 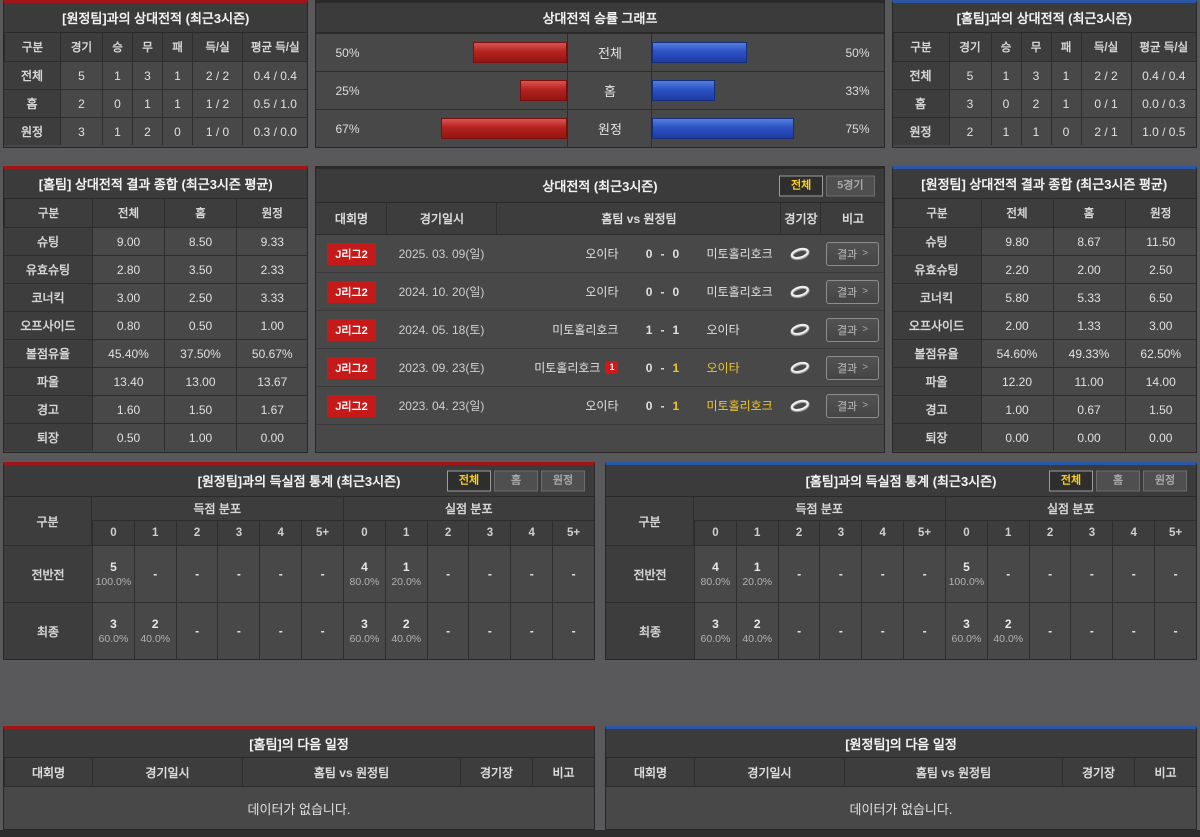 What do you see at coordinates (936, 297) in the screenshot?
I see `row-label: 코너킥` at bounding box center [936, 297].